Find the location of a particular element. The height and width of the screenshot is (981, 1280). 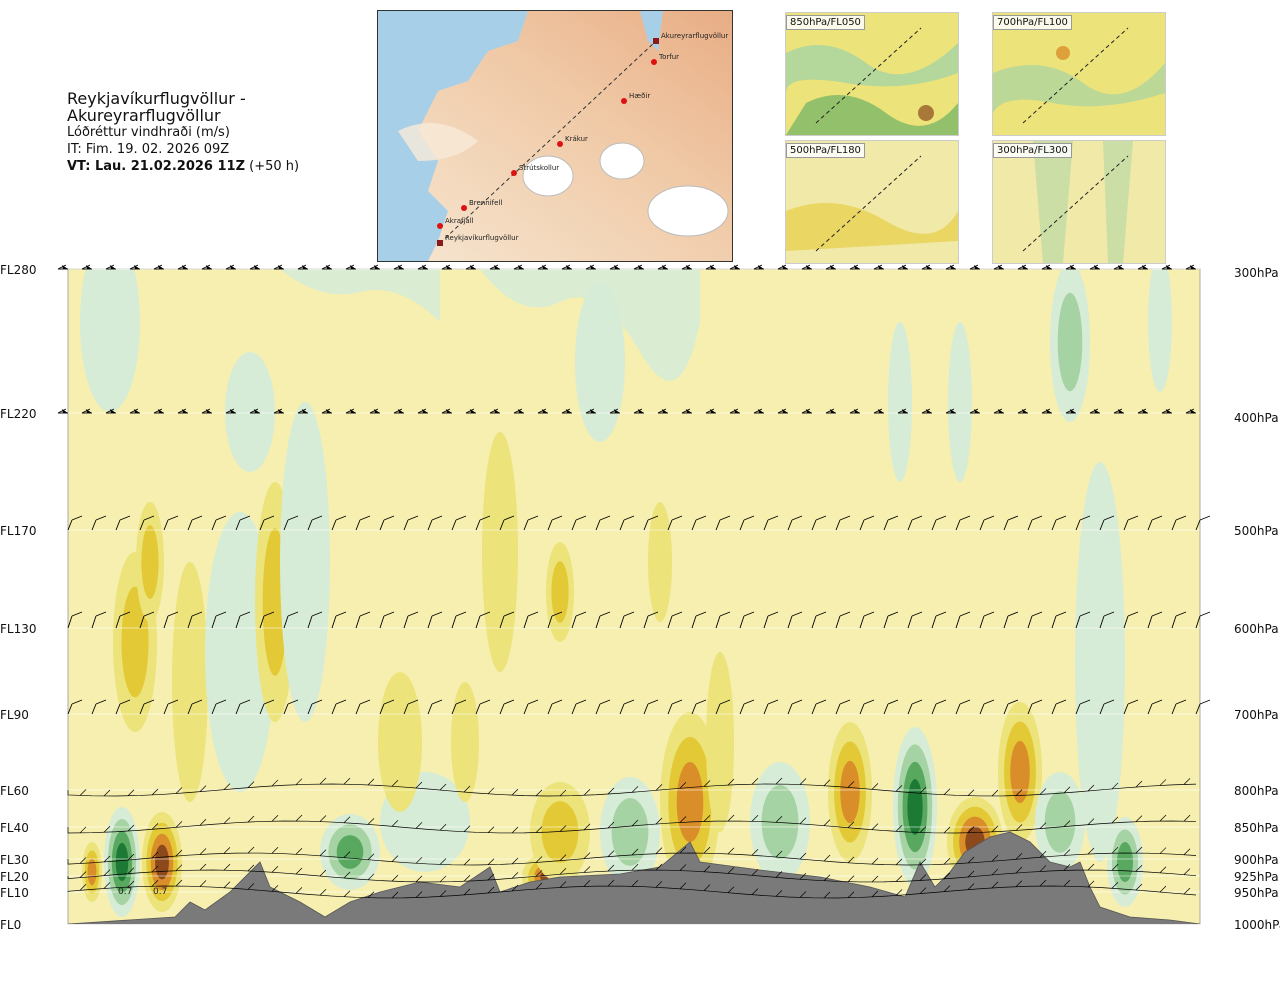

map-place-label: Hæðir is located at coordinates (639, 96).